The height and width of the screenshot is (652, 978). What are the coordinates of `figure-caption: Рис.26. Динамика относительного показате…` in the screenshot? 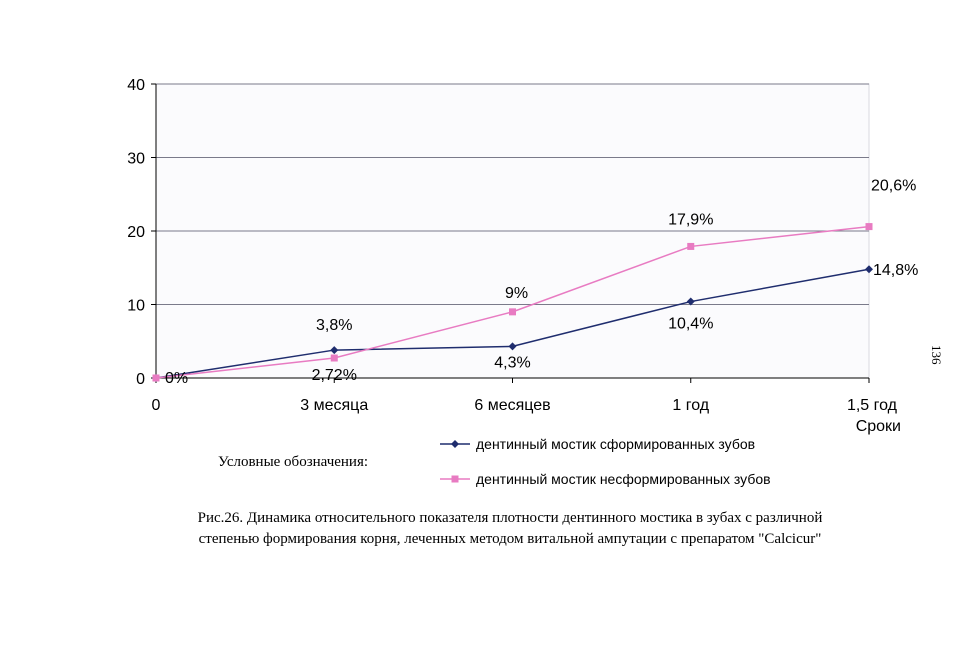 It's located at (510, 528).